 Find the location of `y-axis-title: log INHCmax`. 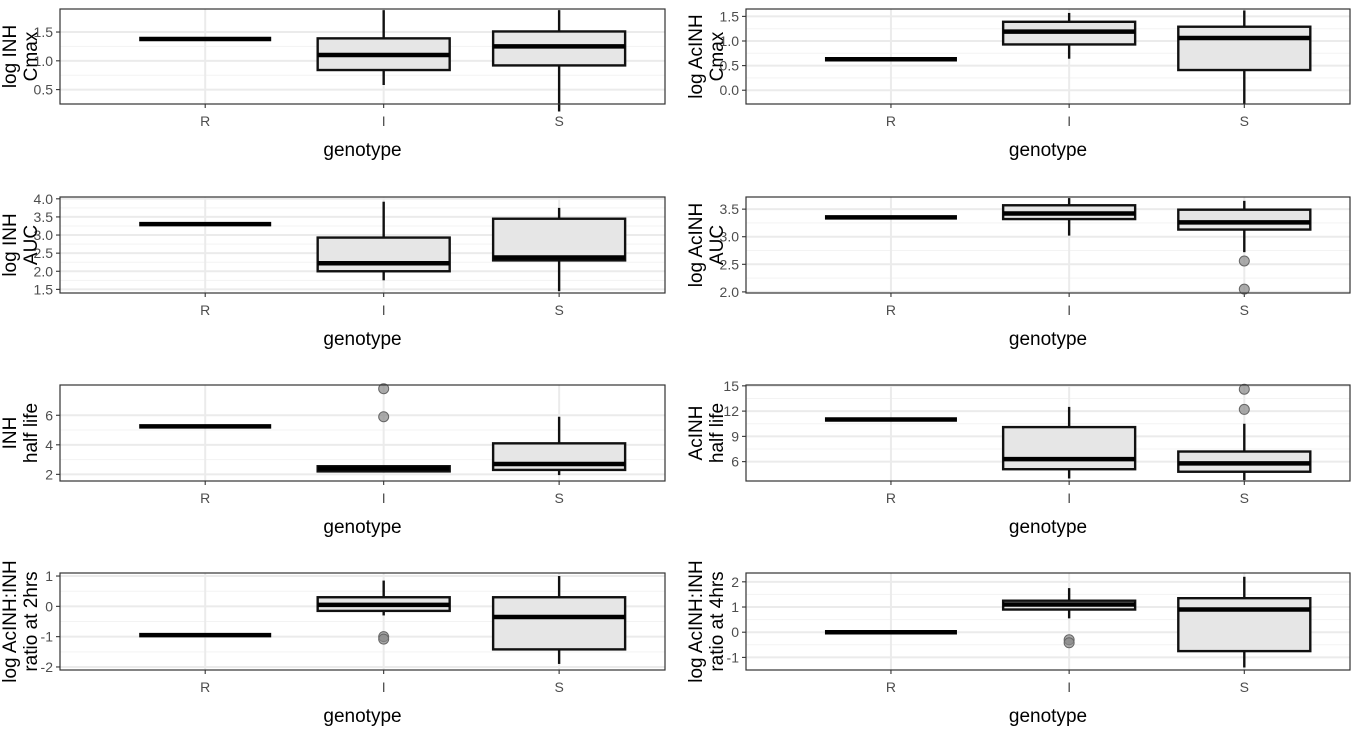

y-axis-title: log INHCmax is located at coordinates (21, 56).